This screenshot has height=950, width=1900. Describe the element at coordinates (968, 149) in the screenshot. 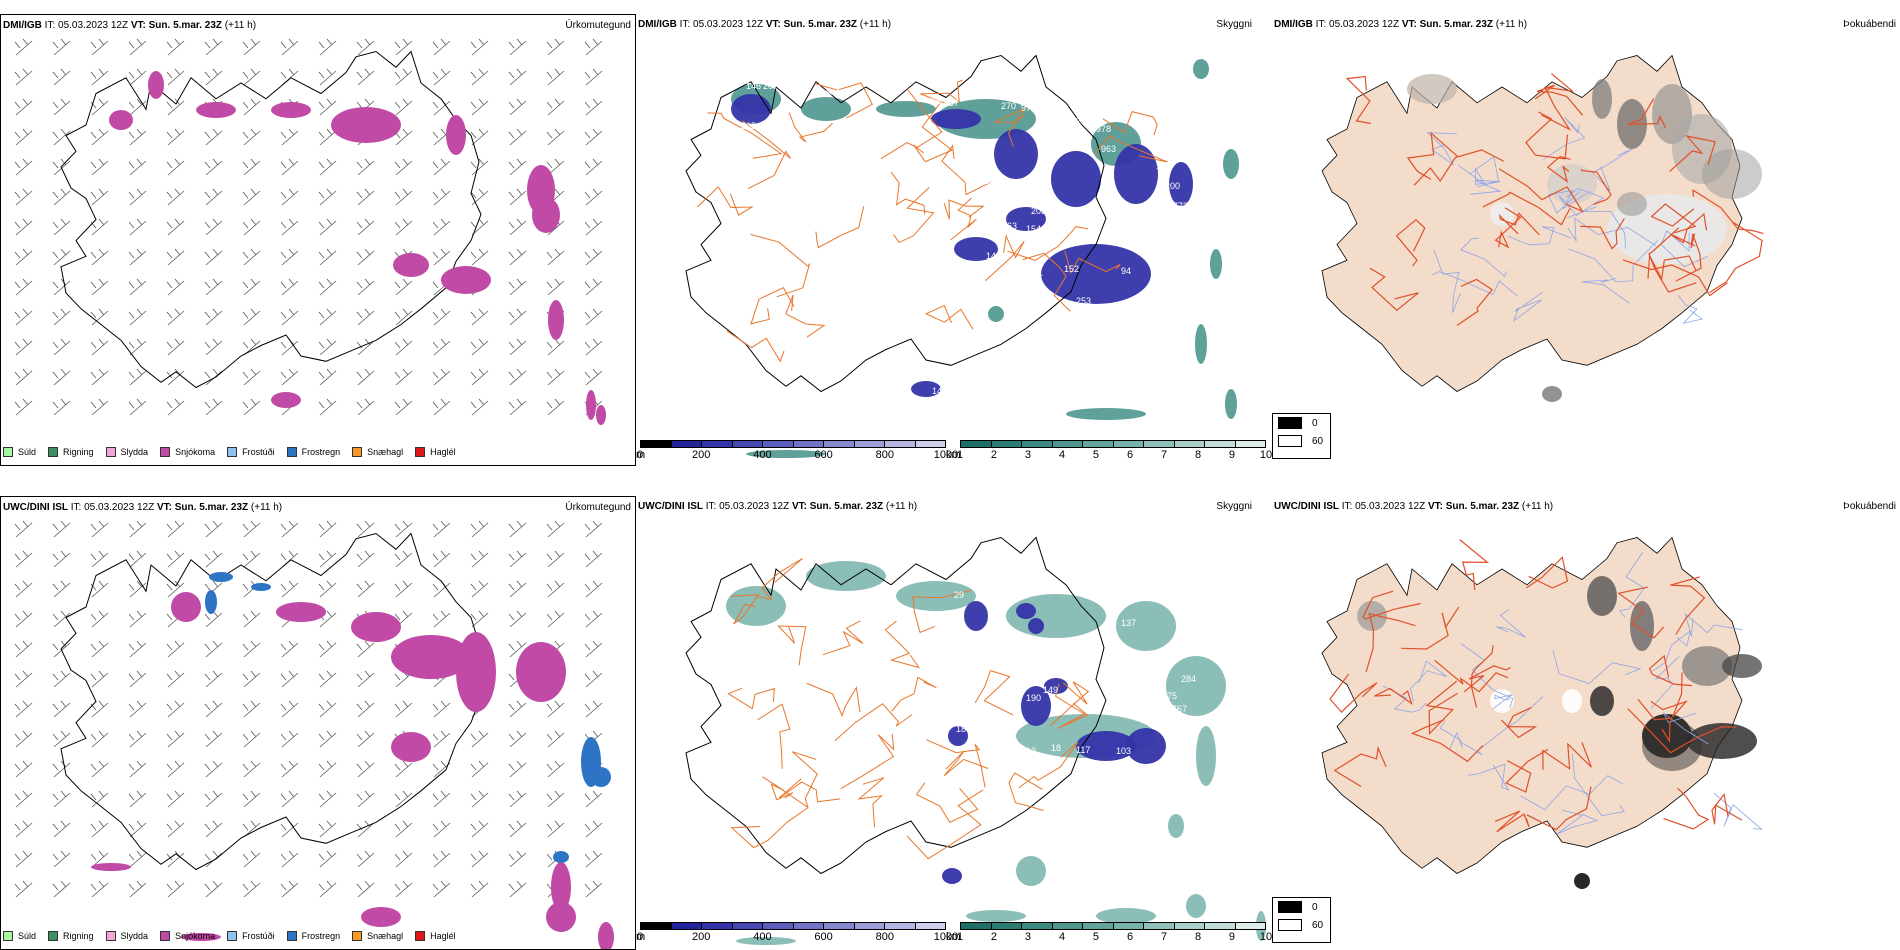

I see `ceiling-value-label: 548` at that location.